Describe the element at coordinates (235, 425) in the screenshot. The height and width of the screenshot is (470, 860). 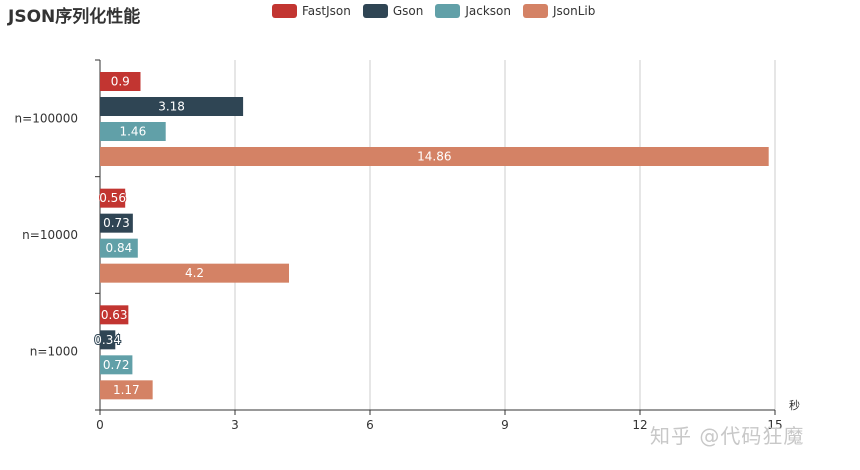
I see `x-tick-label: 3` at that location.